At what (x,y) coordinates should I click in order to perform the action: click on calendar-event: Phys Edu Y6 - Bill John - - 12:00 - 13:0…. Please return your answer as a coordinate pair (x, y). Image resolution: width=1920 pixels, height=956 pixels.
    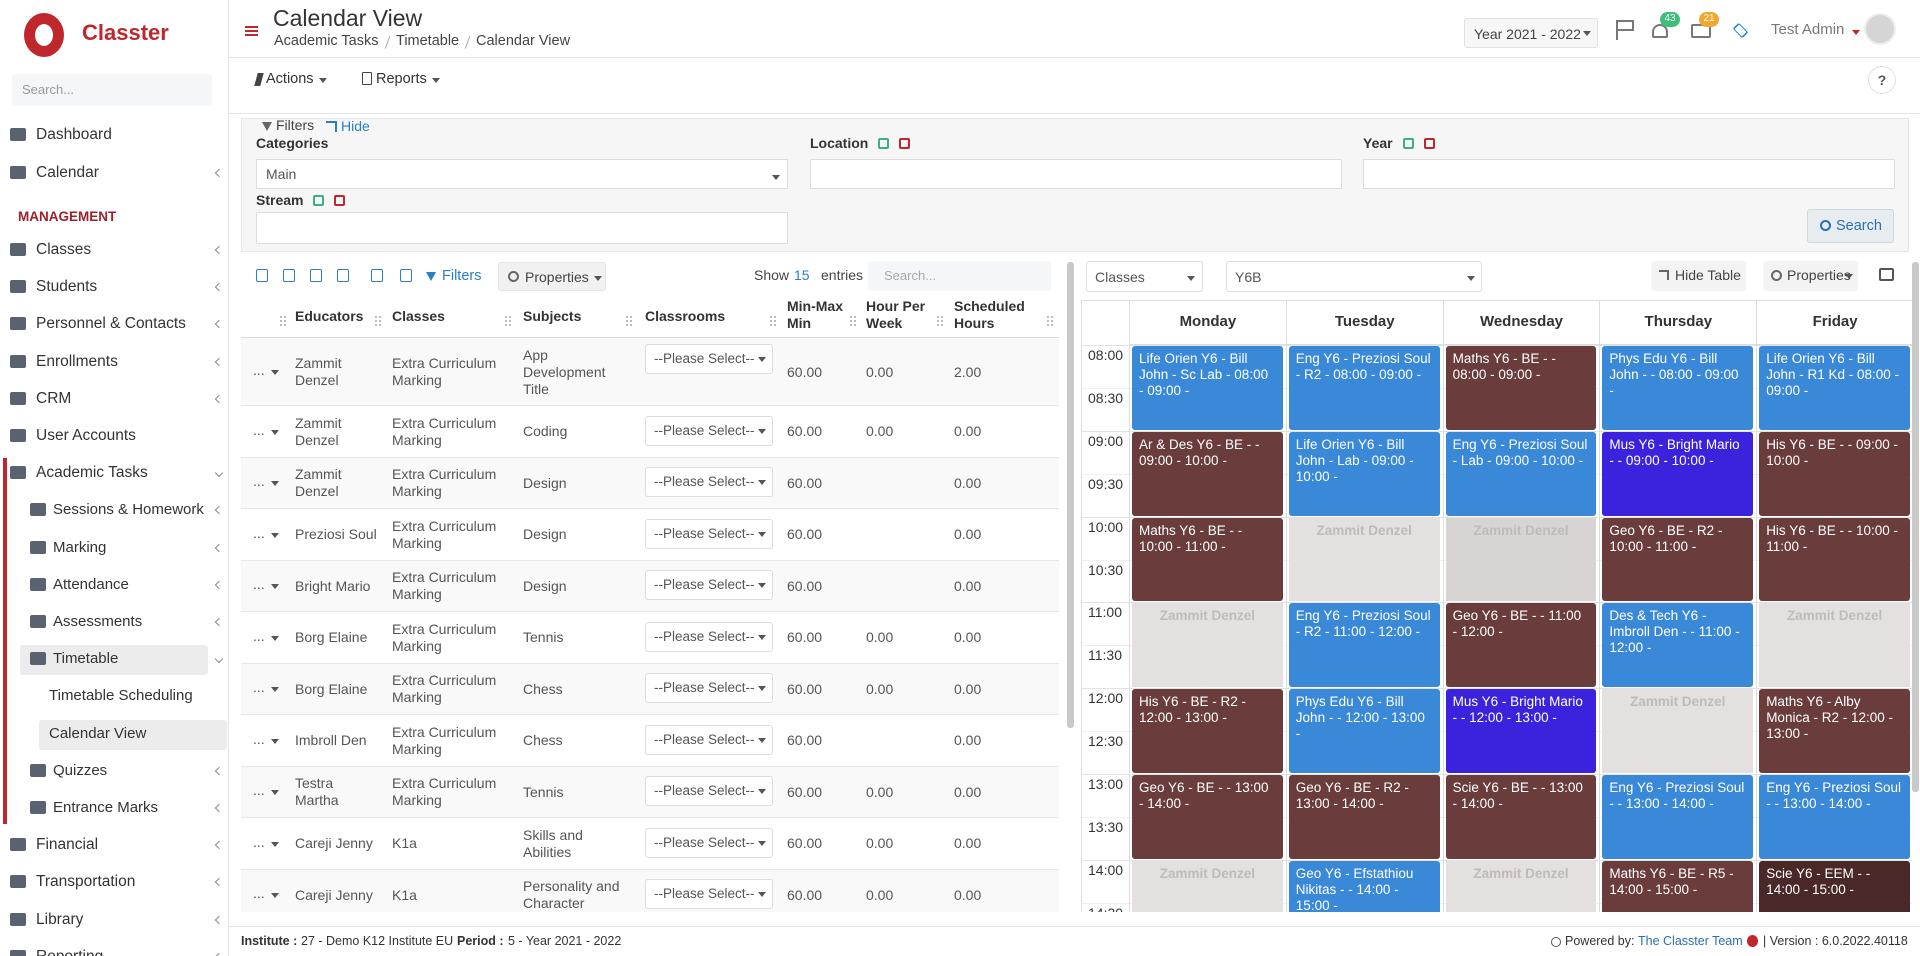
    Looking at the image, I should click on (1364, 731).